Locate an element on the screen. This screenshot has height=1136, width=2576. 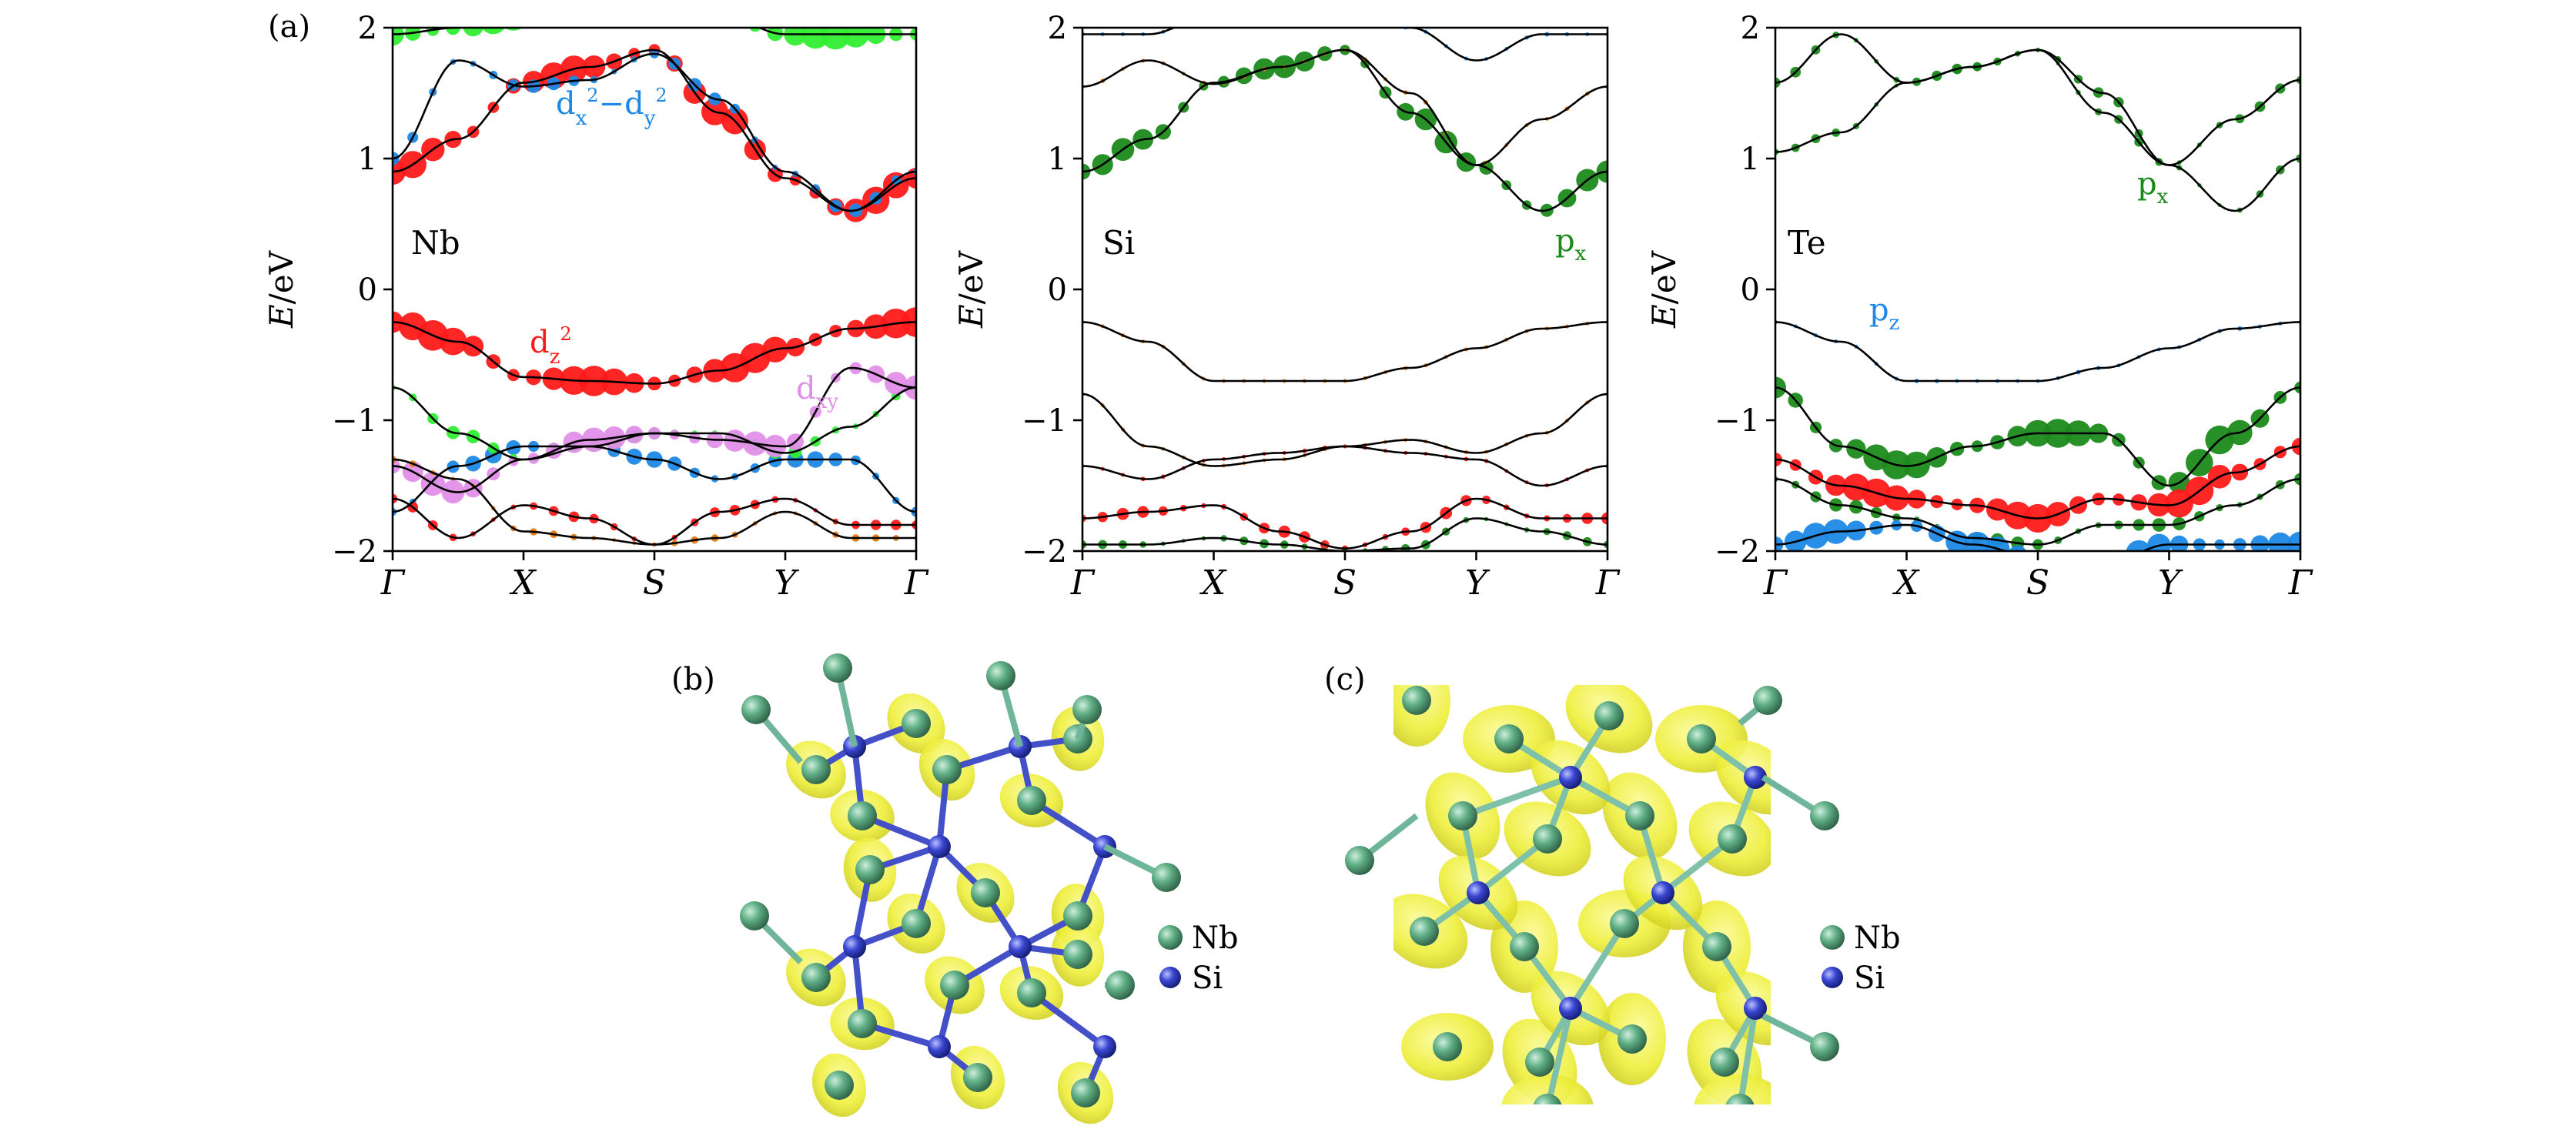
outer-nb-atoms-c is located at coordinates (1592, 873).